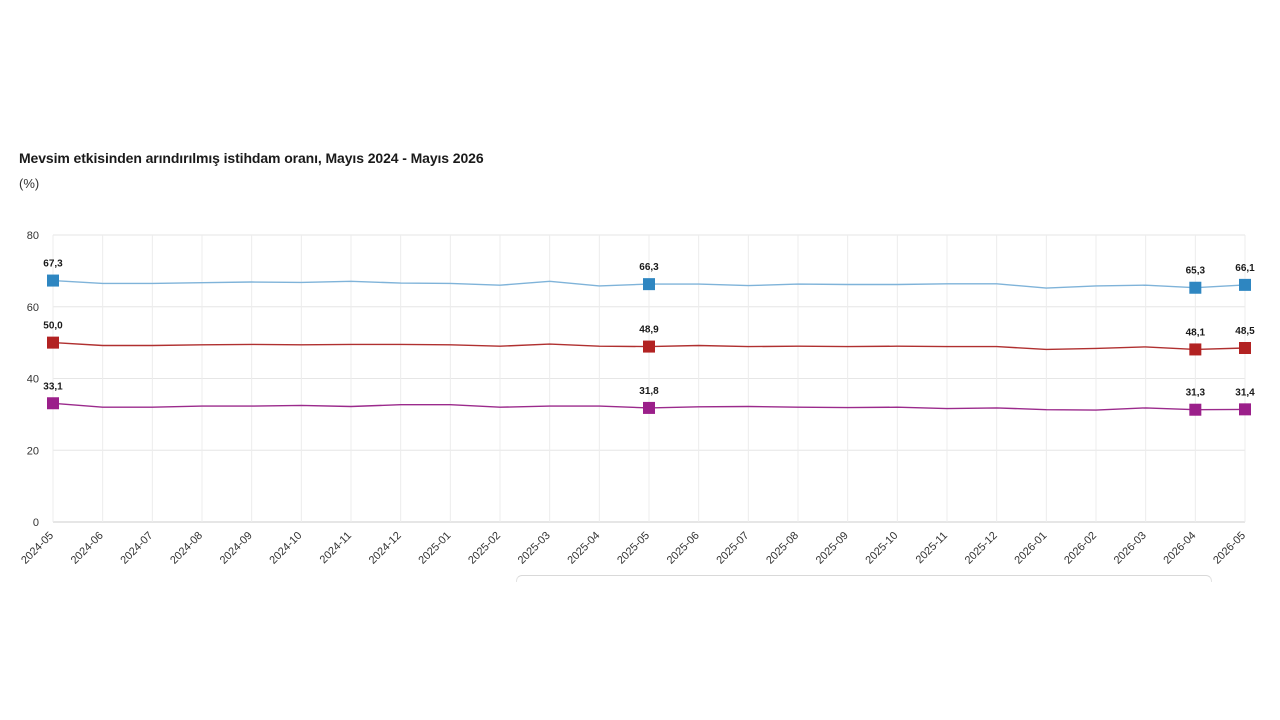 This screenshot has width=1280, height=720. I want to click on x-tick-label: 2026-03, so click(1130, 548).